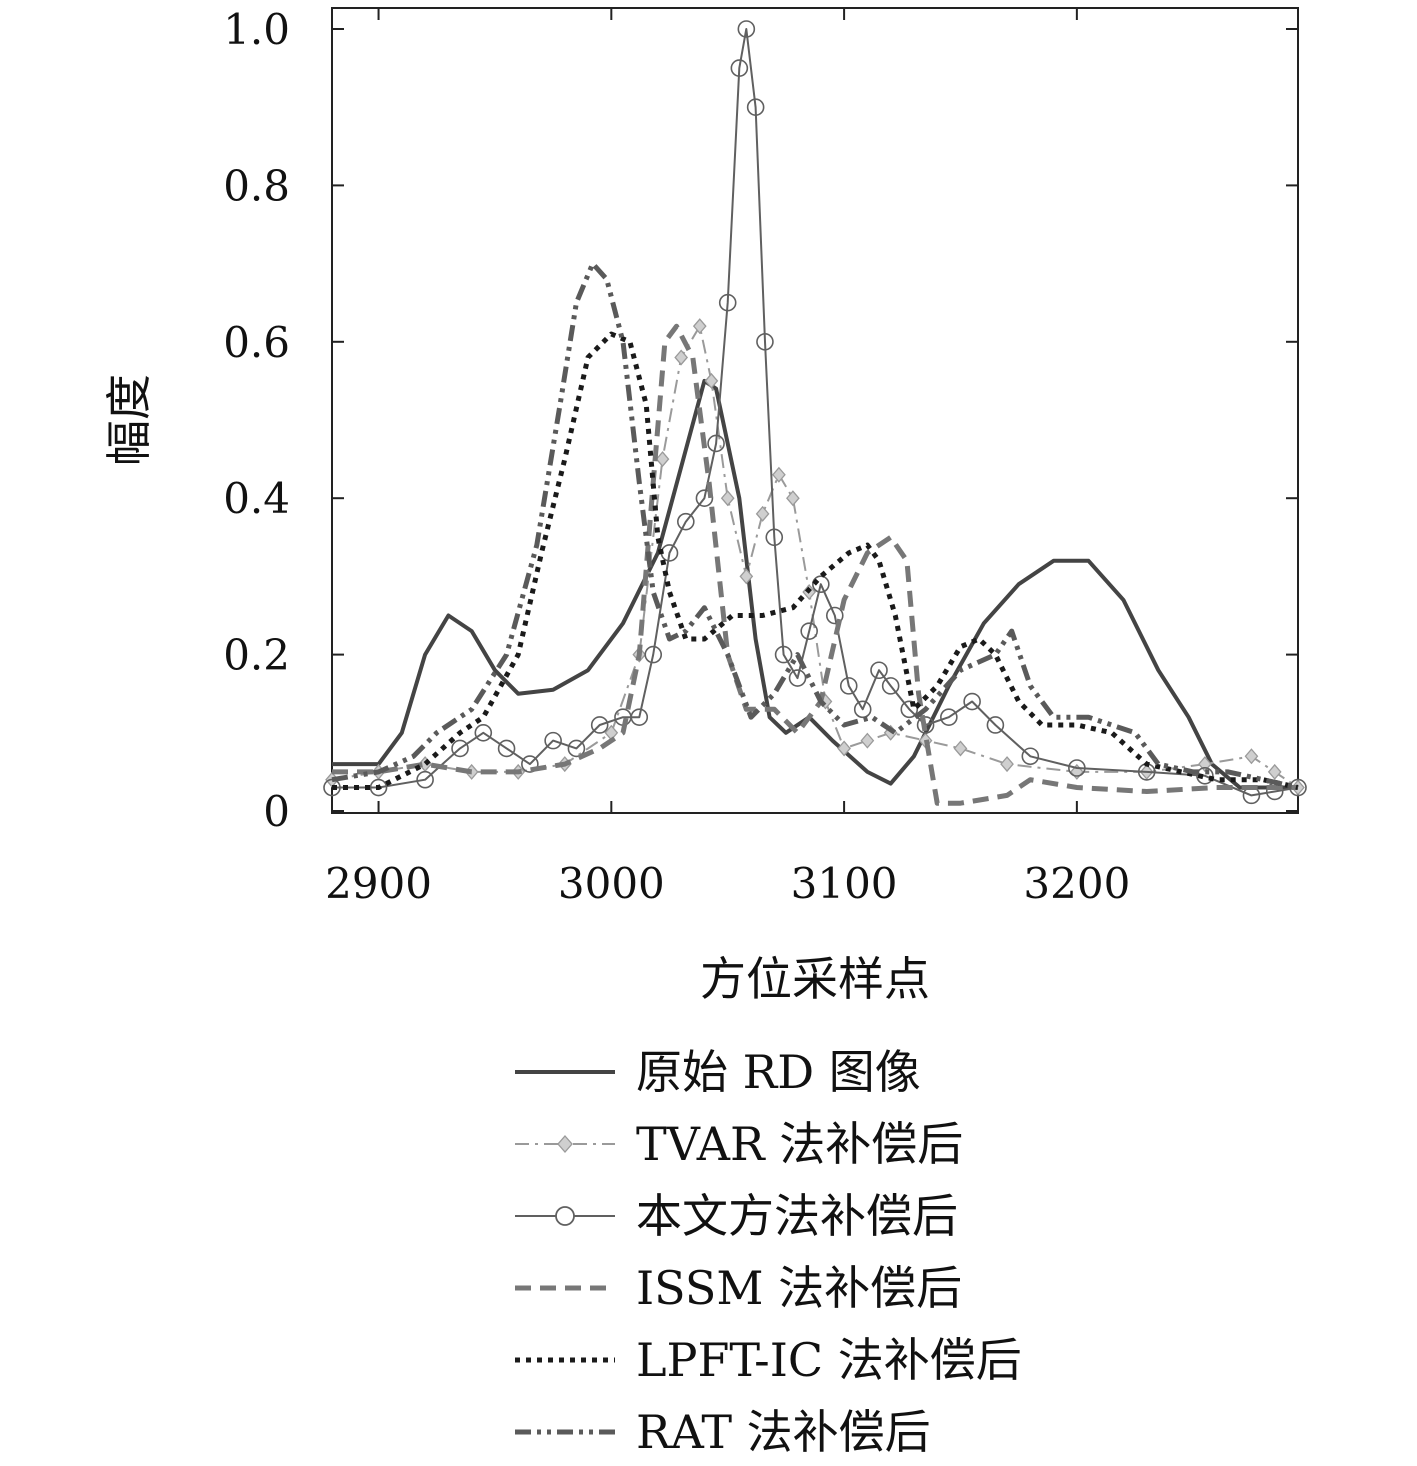 The width and height of the screenshot is (1417, 1466). Describe the element at coordinates (276, 811) in the screenshot. I see `y-tick-label: 0` at that location.